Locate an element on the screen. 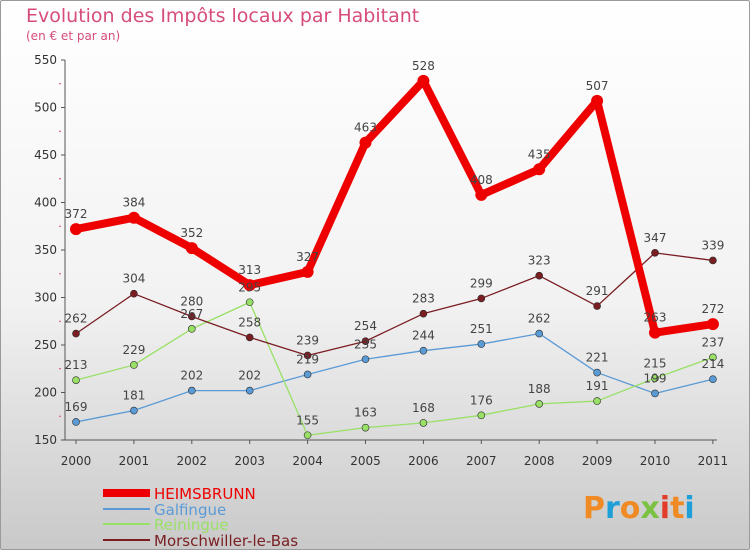 The height and width of the screenshot is (550, 750). y-tick-label: 250 is located at coordinates (45, 345).